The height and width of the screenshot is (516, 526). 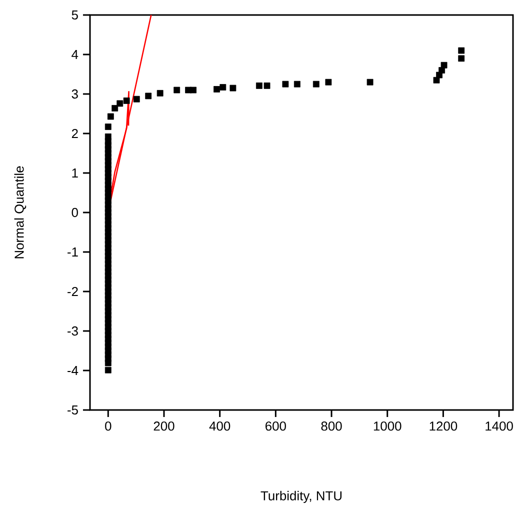 What do you see at coordinates (73, 410) in the screenshot?
I see `y-tick-label: -5` at bounding box center [73, 410].